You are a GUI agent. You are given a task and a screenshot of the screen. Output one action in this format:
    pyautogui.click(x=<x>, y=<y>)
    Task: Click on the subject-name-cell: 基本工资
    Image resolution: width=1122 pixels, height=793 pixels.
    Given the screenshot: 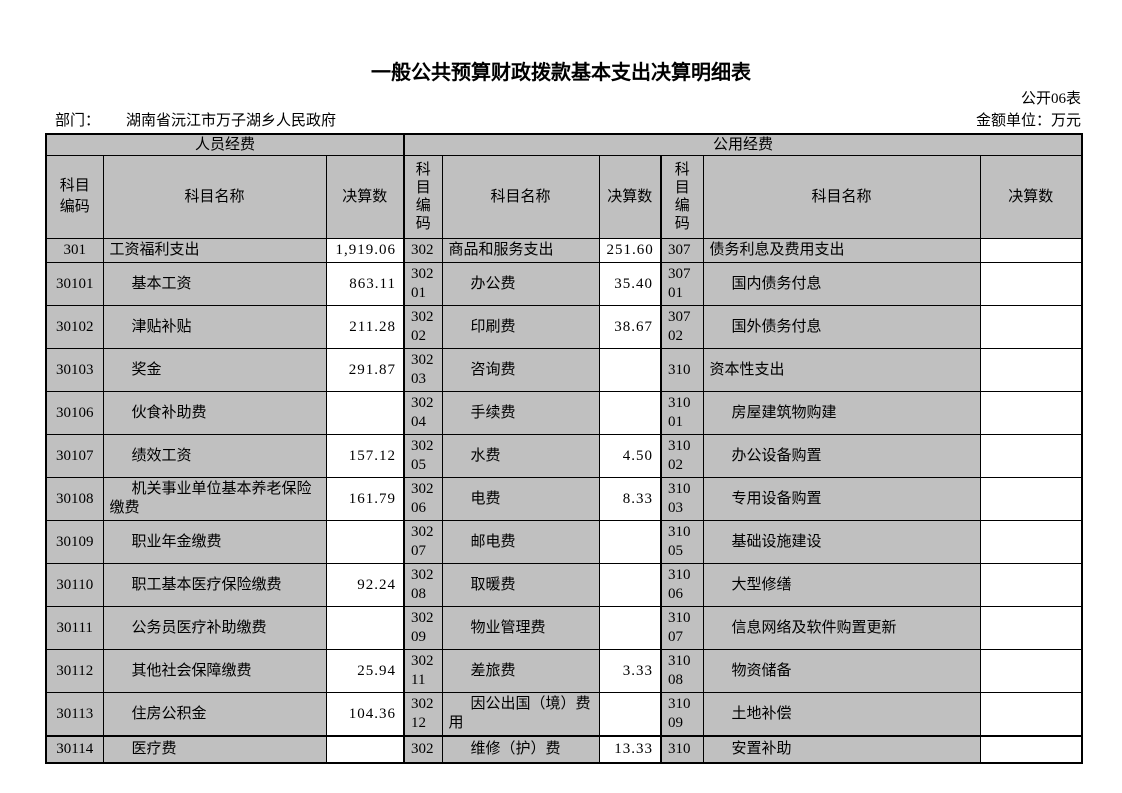 What is the action you would take?
    pyautogui.click(x=214, y=284)
    